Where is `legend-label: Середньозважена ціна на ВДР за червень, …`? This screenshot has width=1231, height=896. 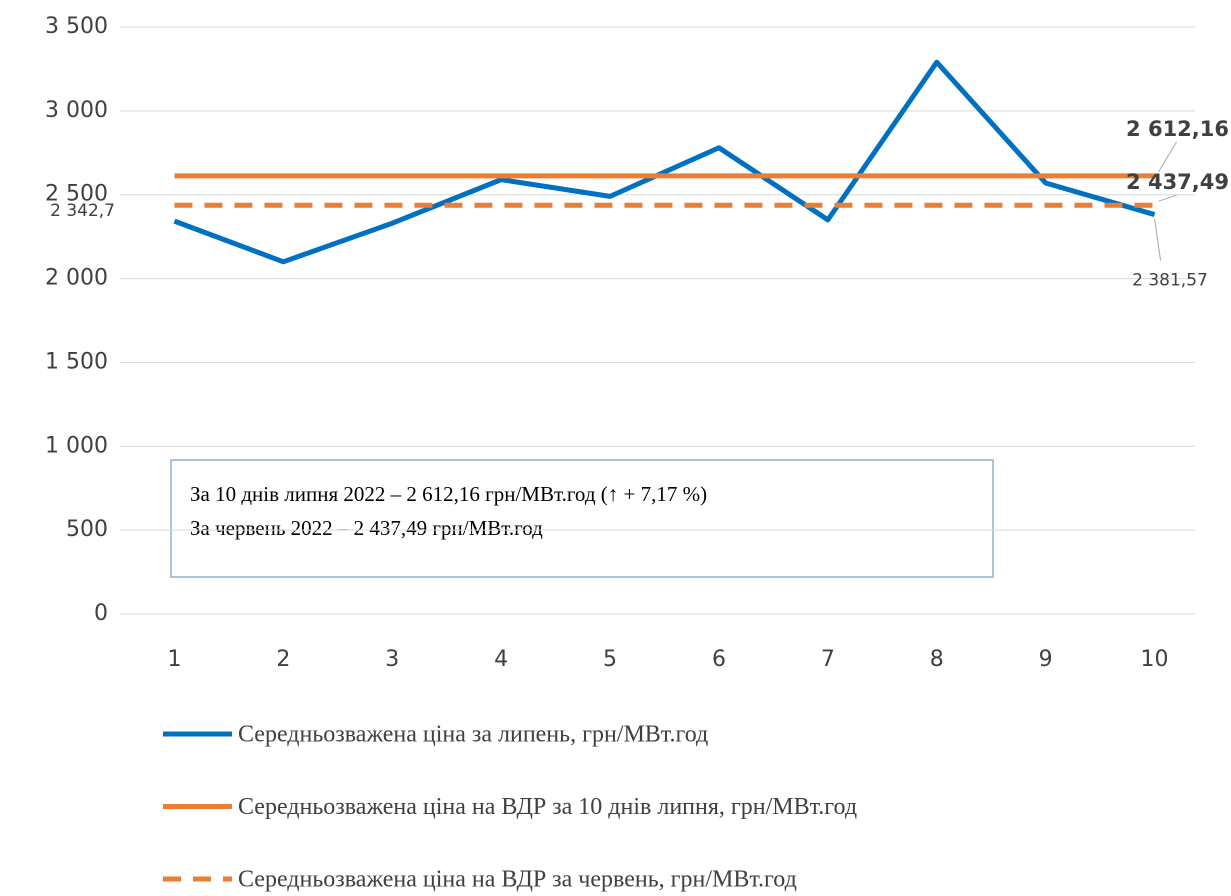 legend-label: Середньозважена ціна на ВДР за червень, … is located at coordinates (517, 880).